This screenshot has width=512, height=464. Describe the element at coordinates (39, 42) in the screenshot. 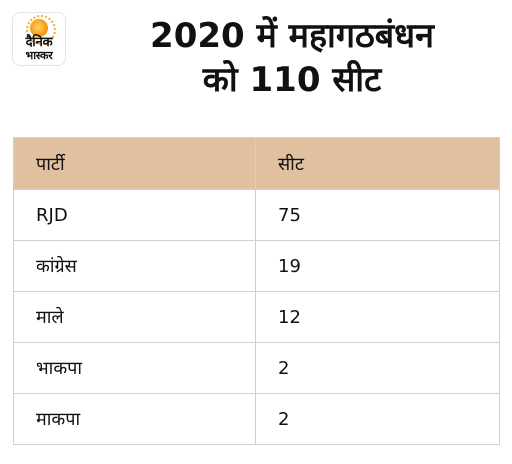

I see `logo-text-line1: दैनिक` at that location.